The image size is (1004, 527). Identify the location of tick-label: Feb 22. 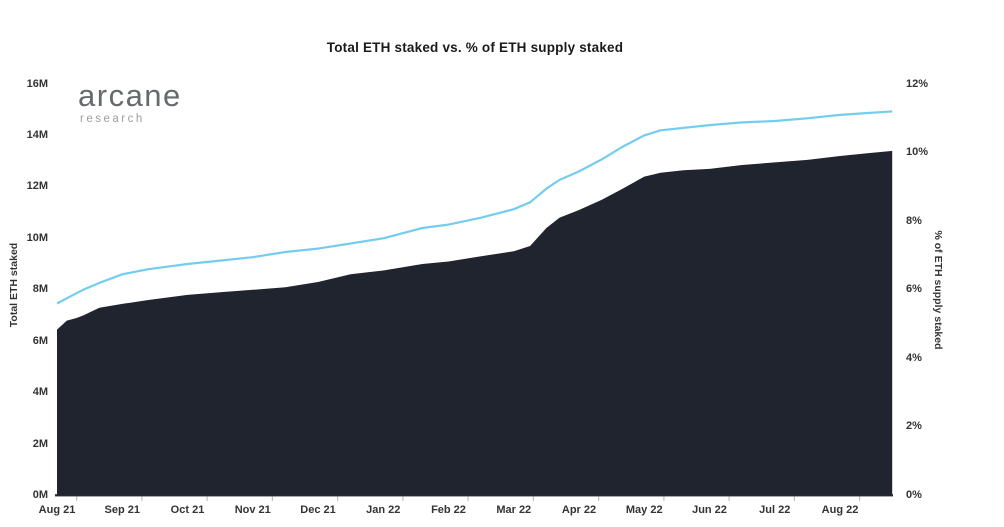
(448, 510).